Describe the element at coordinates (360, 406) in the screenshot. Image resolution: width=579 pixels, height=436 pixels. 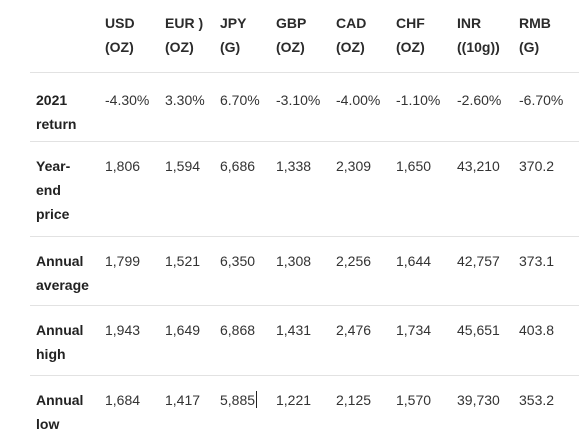
I see `cell-value: 2,125` at that location.